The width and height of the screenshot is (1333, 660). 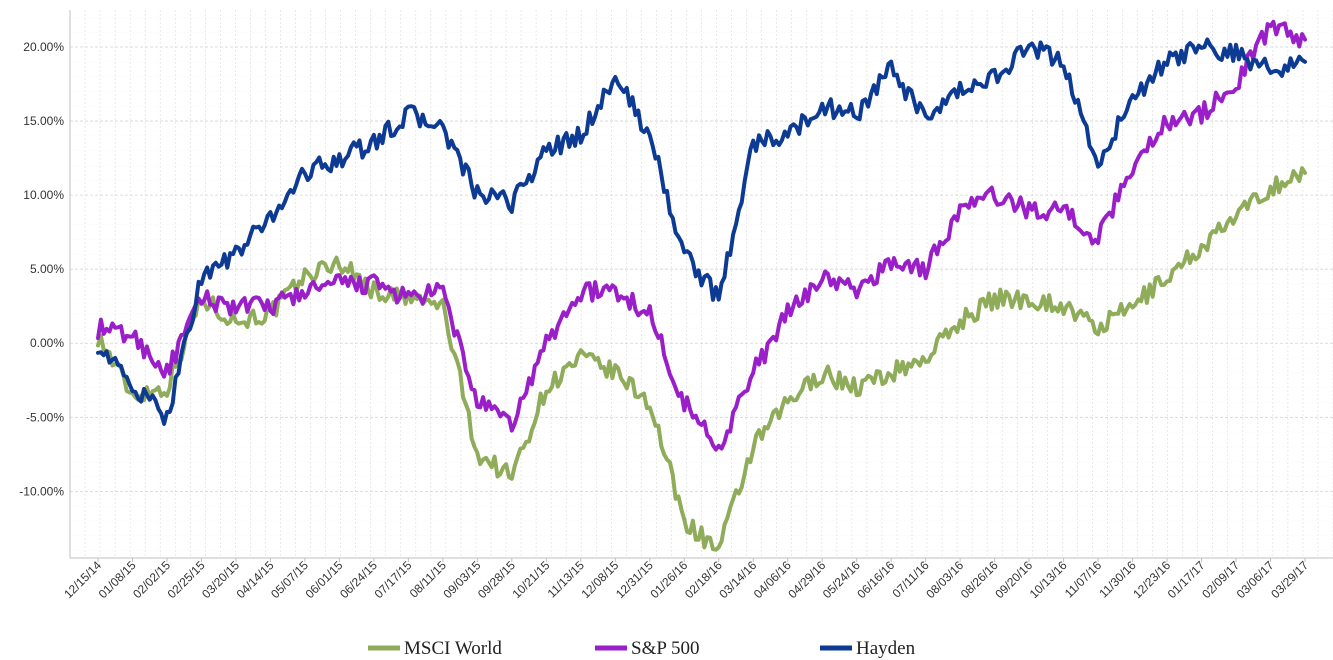 What do you see at coordinates (47, 343) in the screenshot?
I see `y-tick-label: 0.00%` at bounding box center [47, 343].